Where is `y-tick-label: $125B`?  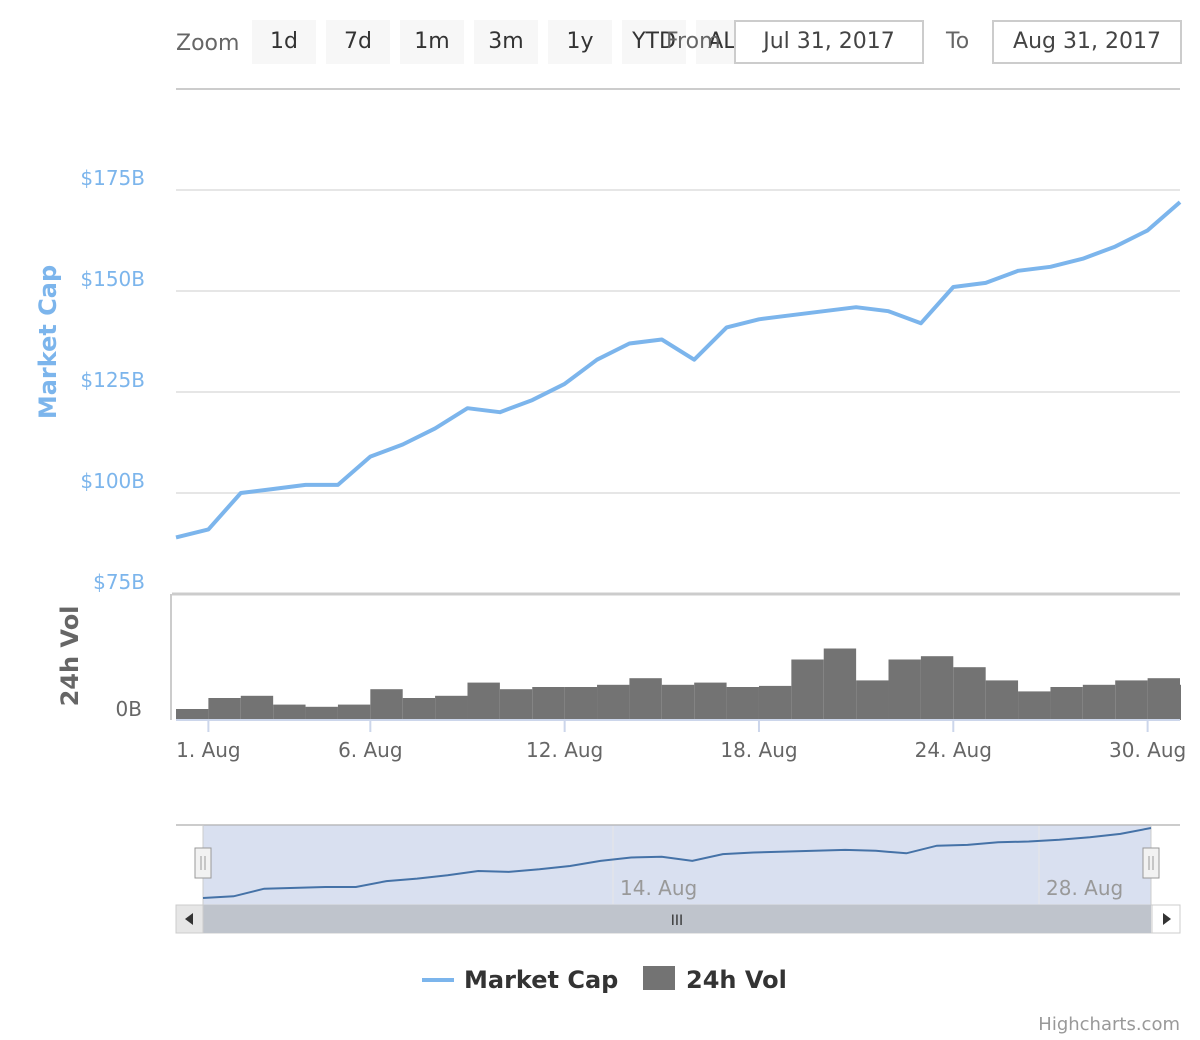
y-tick-label: $125B is located at coordinates (112, 380).